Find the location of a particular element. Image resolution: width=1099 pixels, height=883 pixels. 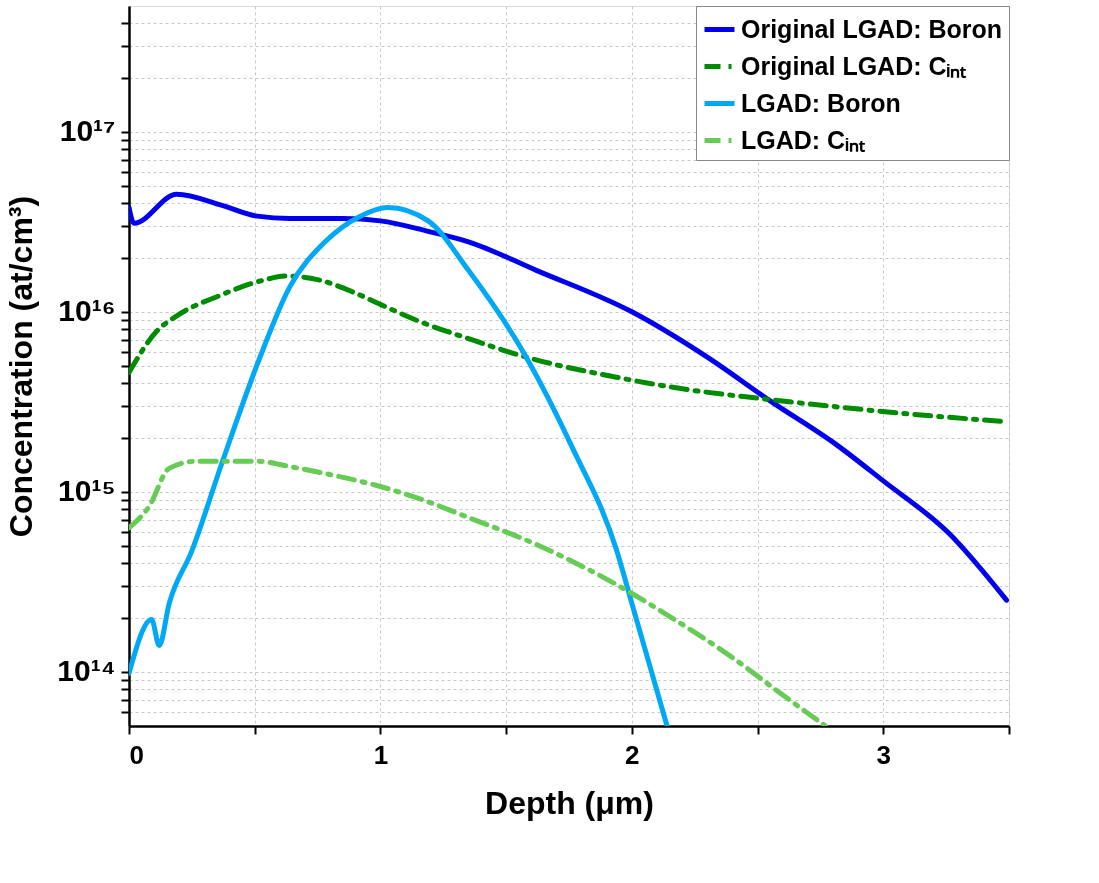

legend-label: LGAD: Boron is located at coordinates (821, 102).